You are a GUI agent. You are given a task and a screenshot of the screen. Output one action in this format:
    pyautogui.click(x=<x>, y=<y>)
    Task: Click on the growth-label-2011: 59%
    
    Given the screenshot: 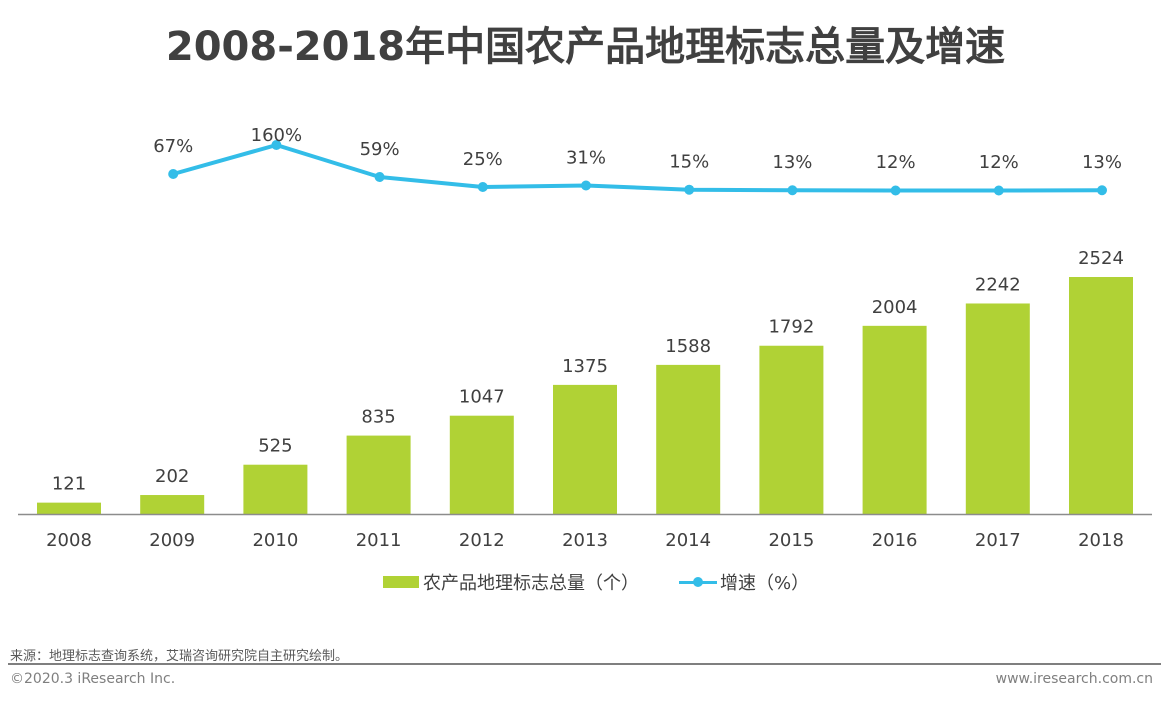 What is the action you would take?
    pyautogui.click(x=380, y=149)
    